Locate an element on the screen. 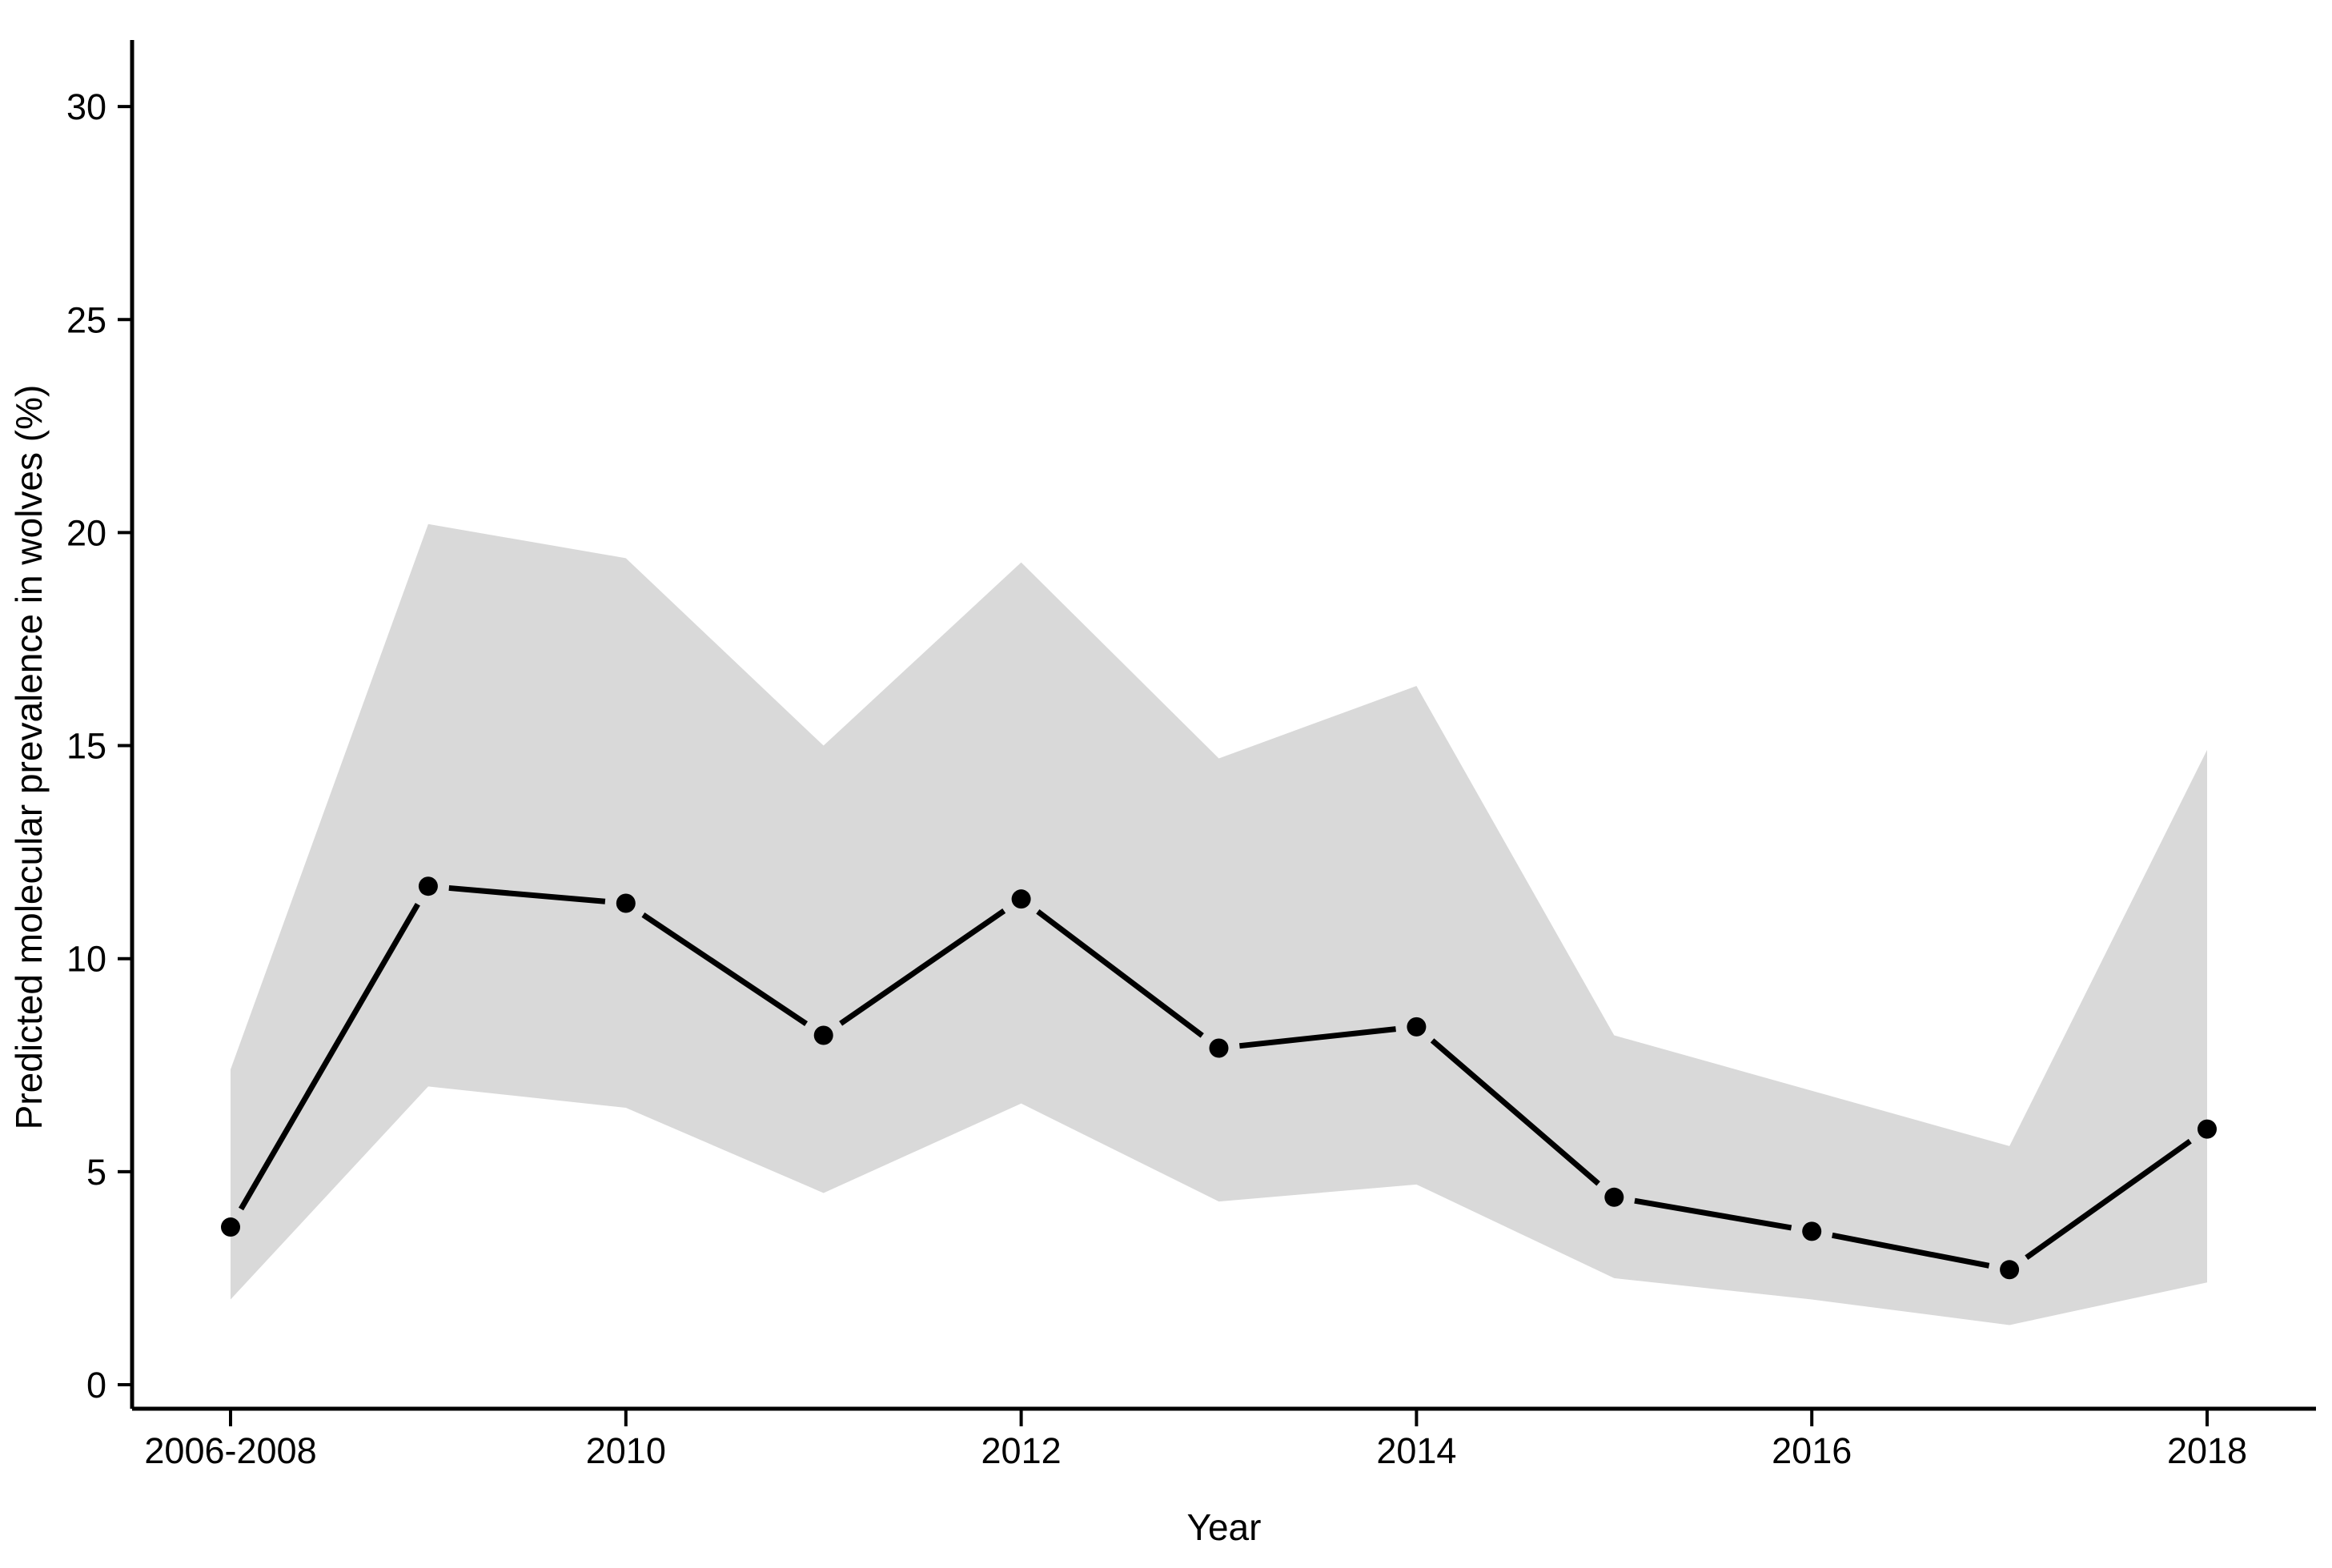  y-tick-label: 25 is located at coordinates (86, 319).